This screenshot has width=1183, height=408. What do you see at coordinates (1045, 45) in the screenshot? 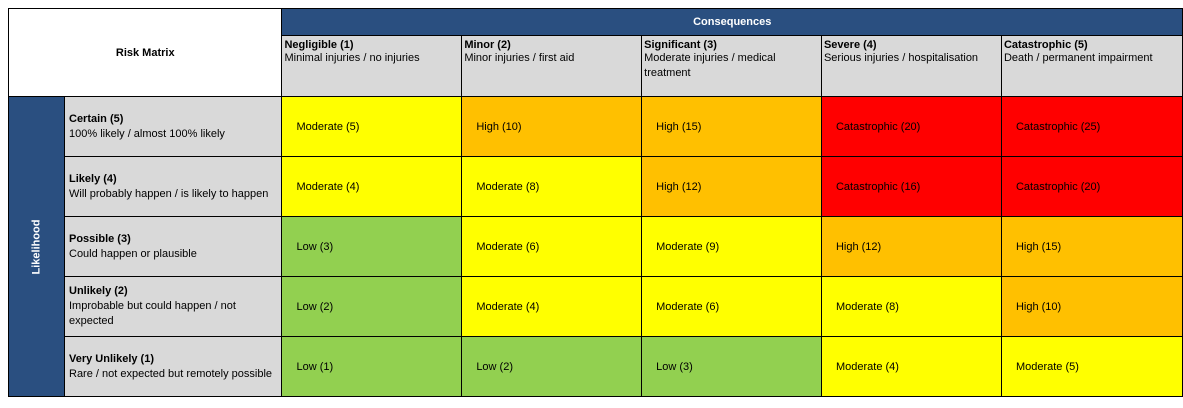
I see `column-title: Catastrophic (5)` at bounding box center [1045, 45].